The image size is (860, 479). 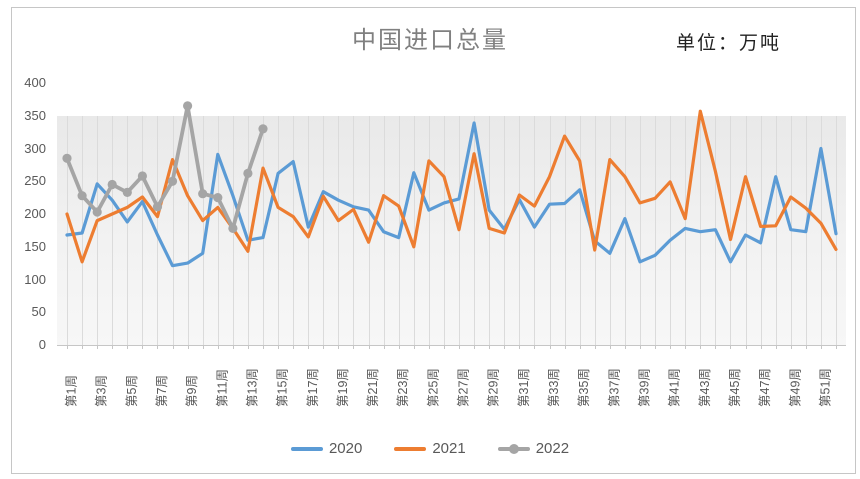 What do you see at coordinates (342, 387) in the screenshot?
I see `x-axis-tick-label: 第19周` at bounding box center [342, 387].